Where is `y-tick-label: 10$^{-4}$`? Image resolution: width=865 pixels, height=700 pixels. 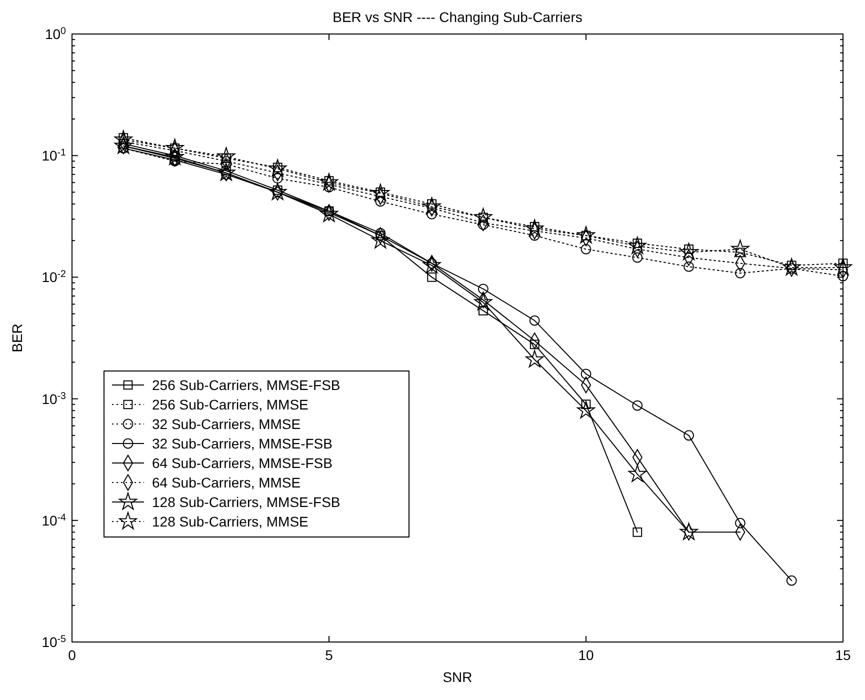 y-tick-label: 10$^{-4}$ is located at coordinates (54, 520).